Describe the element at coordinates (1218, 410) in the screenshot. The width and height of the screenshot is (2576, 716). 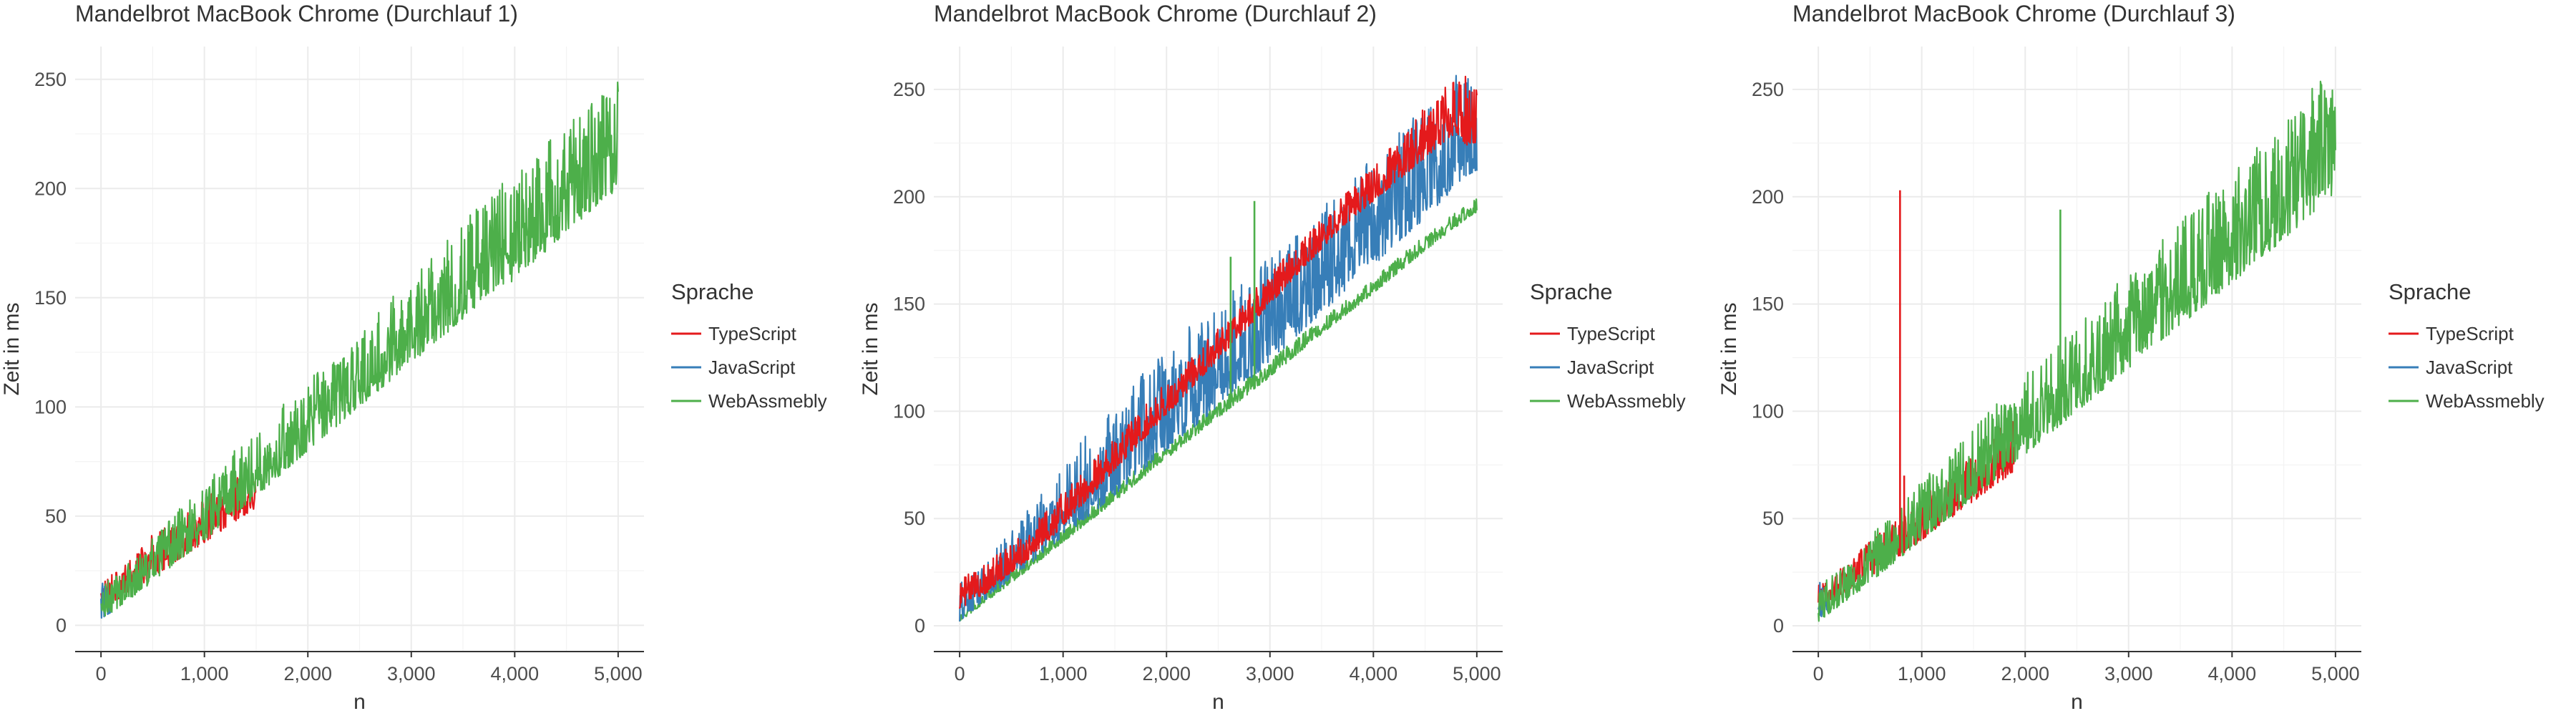
I see `series-line-webassmebly` at that location.